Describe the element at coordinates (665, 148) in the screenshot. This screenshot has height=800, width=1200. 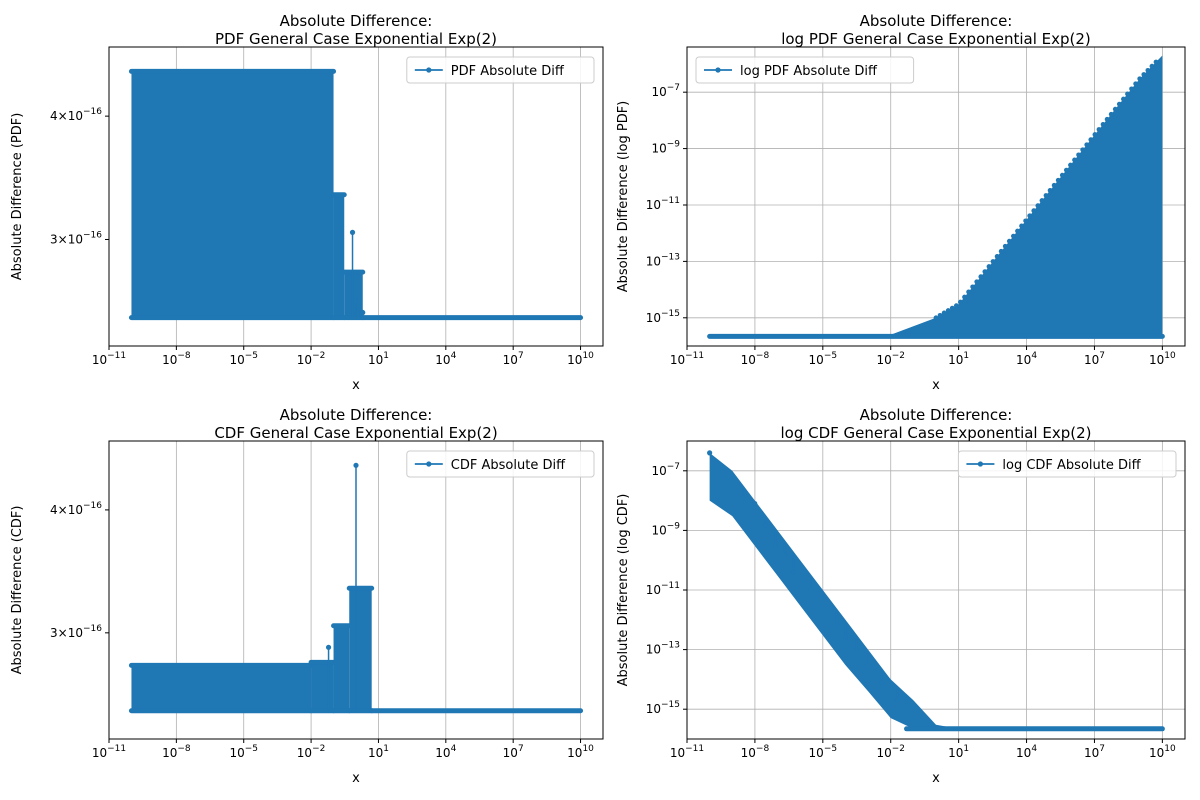
I see `y-tick-label: 10⁻⁹` at that location.